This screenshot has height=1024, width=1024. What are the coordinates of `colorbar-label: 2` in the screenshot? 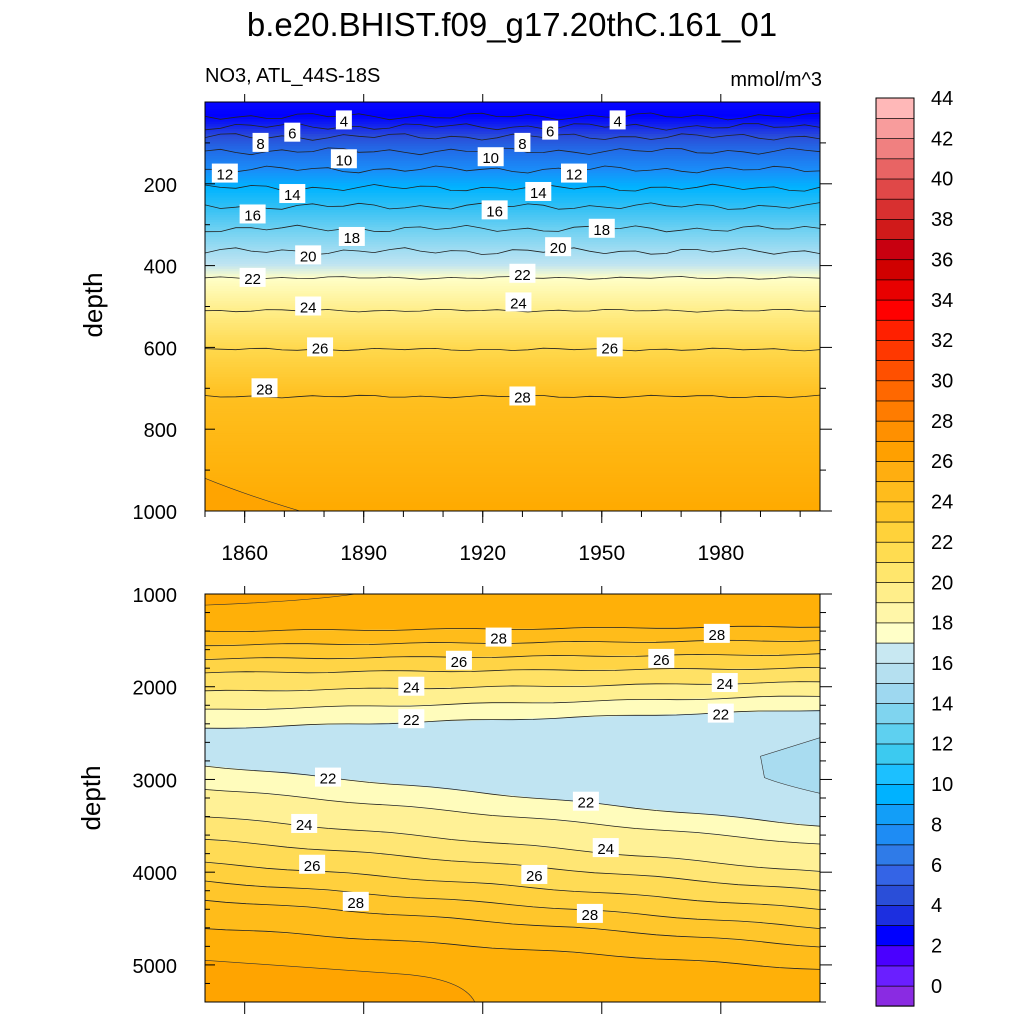 It's located at (936, 946).